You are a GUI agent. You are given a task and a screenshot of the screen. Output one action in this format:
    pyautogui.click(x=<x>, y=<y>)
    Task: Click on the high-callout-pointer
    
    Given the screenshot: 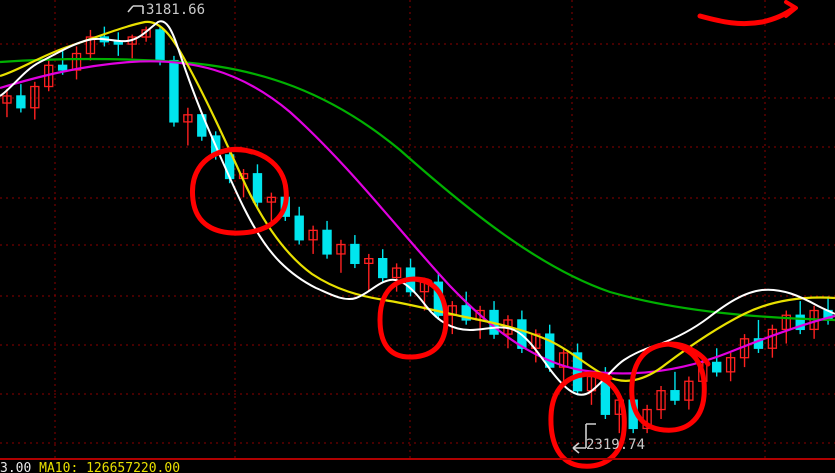 What is the action you would take?
    pyautogui.click(x=135, y=9)
    